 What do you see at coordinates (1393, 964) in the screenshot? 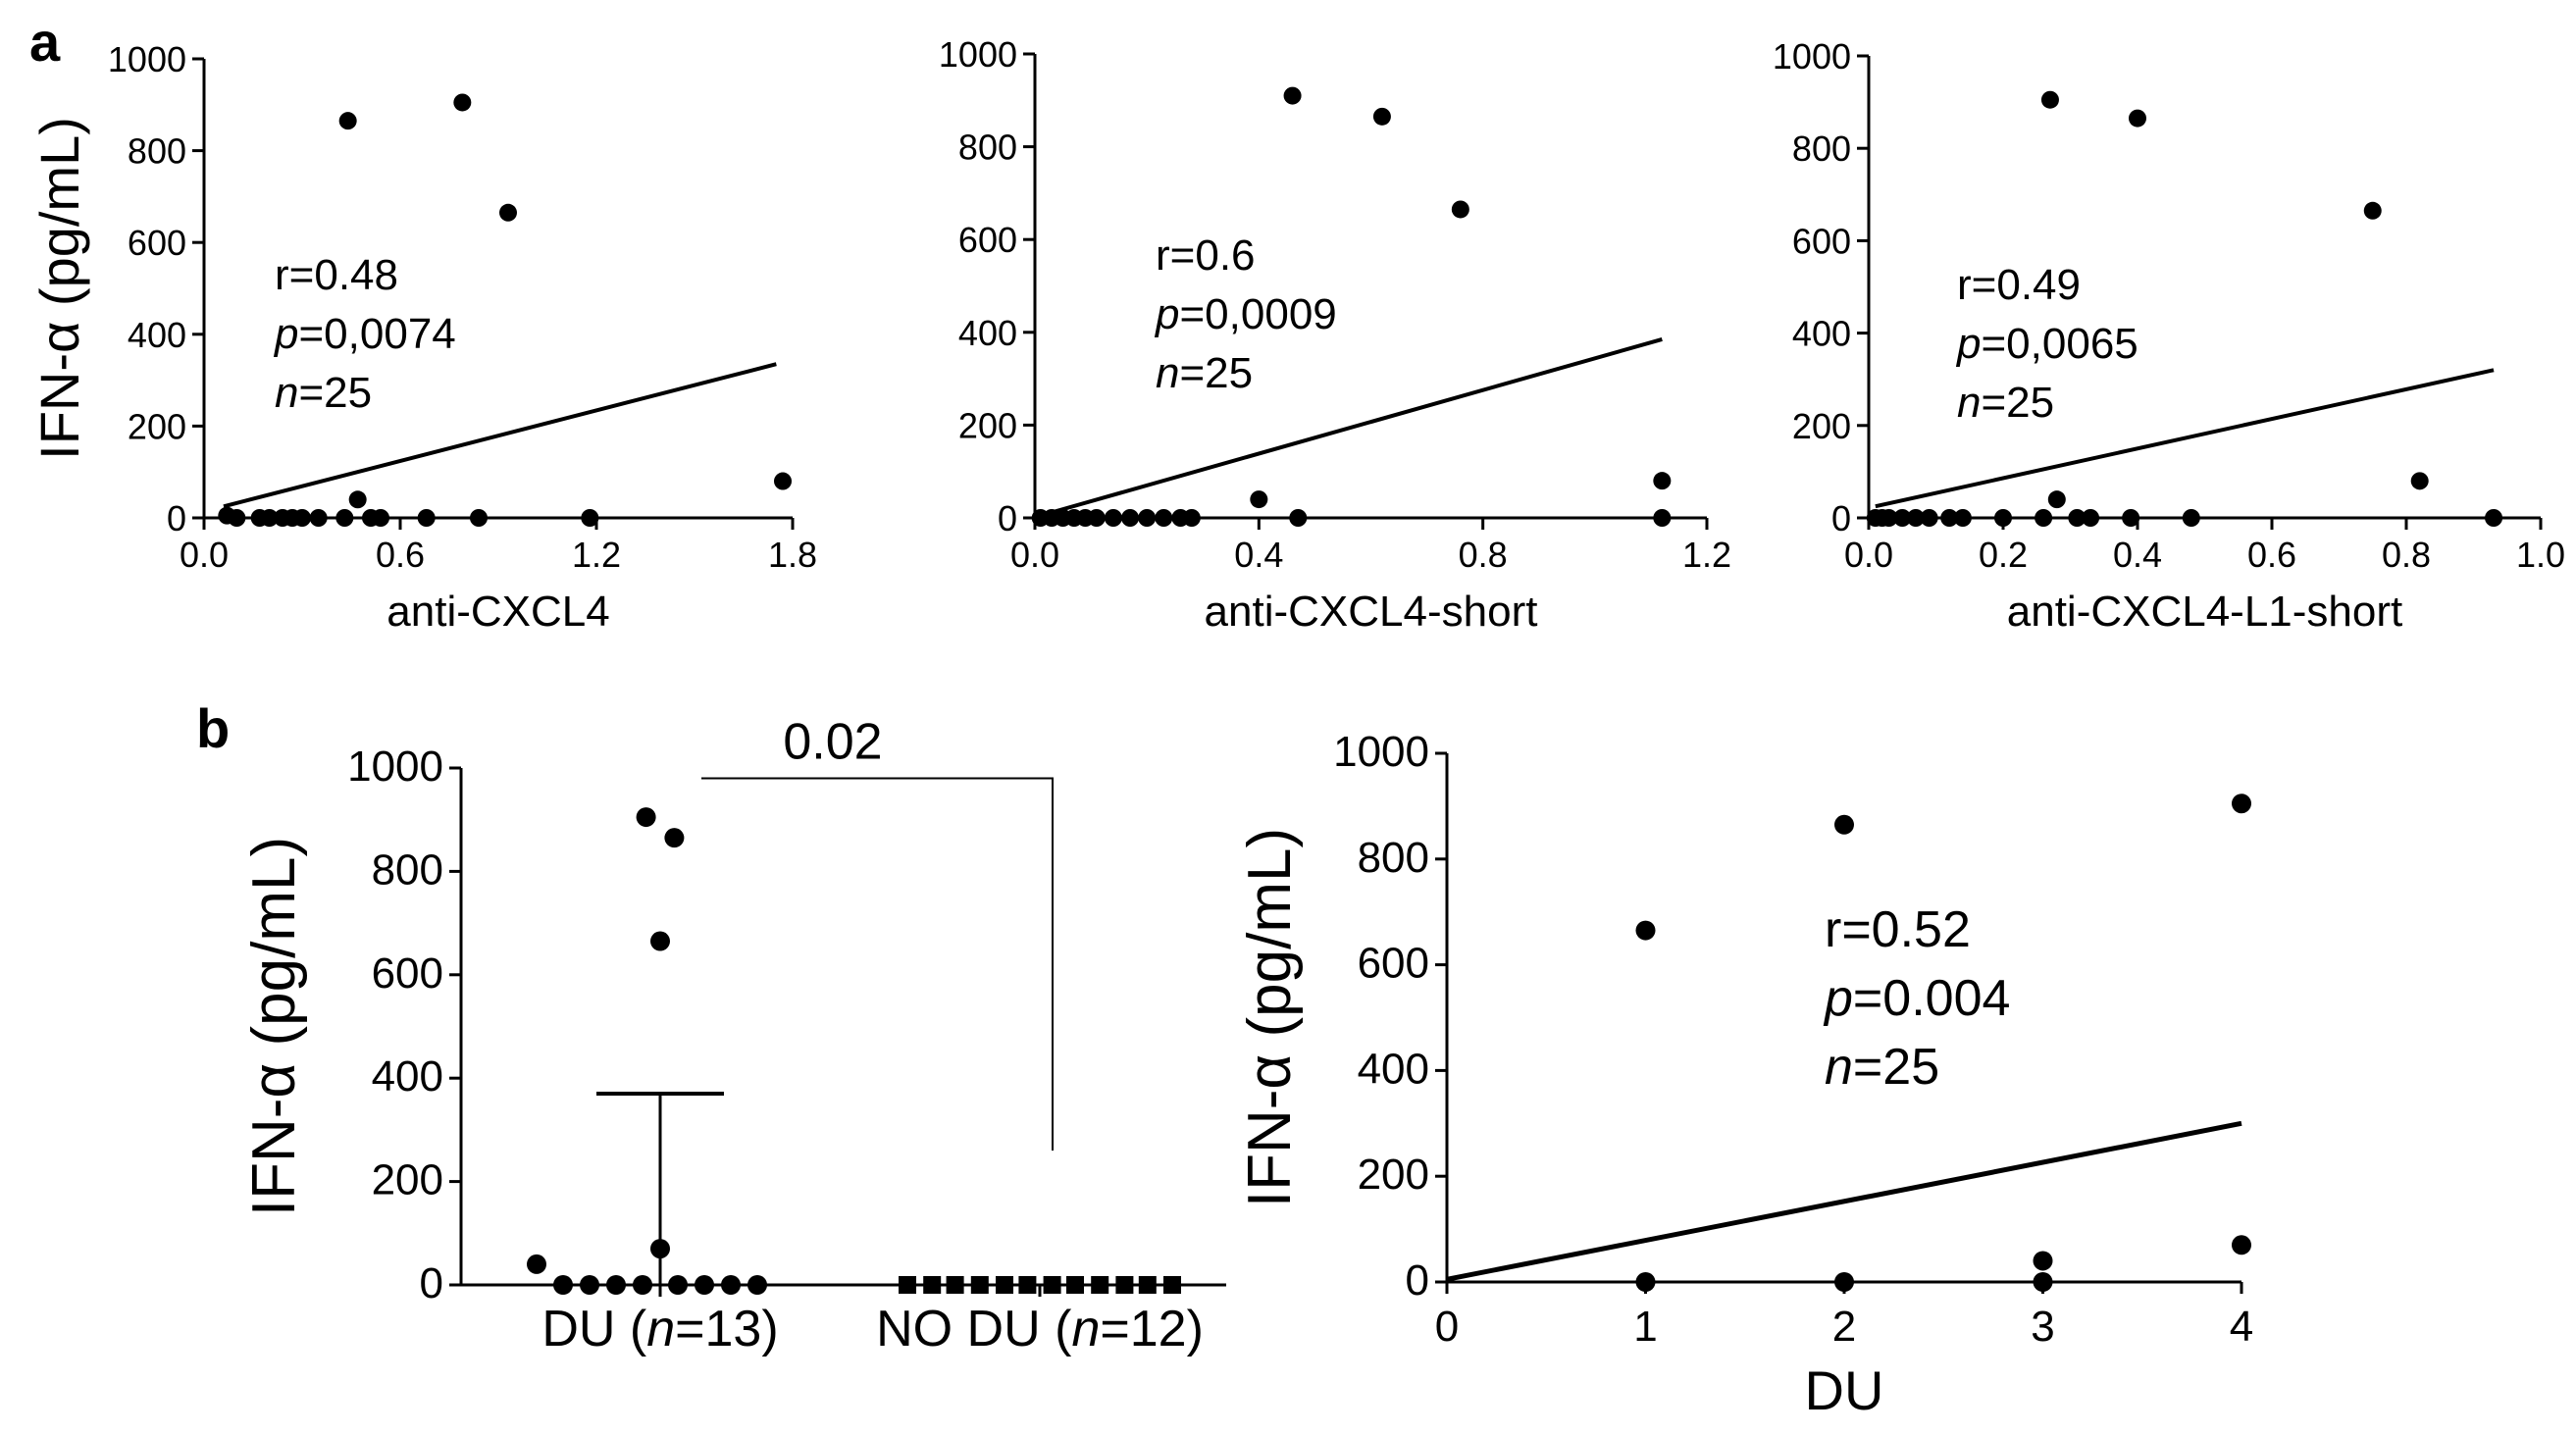
I see `b2-y-tick-label: 600` at bounding box center [1393, 964].